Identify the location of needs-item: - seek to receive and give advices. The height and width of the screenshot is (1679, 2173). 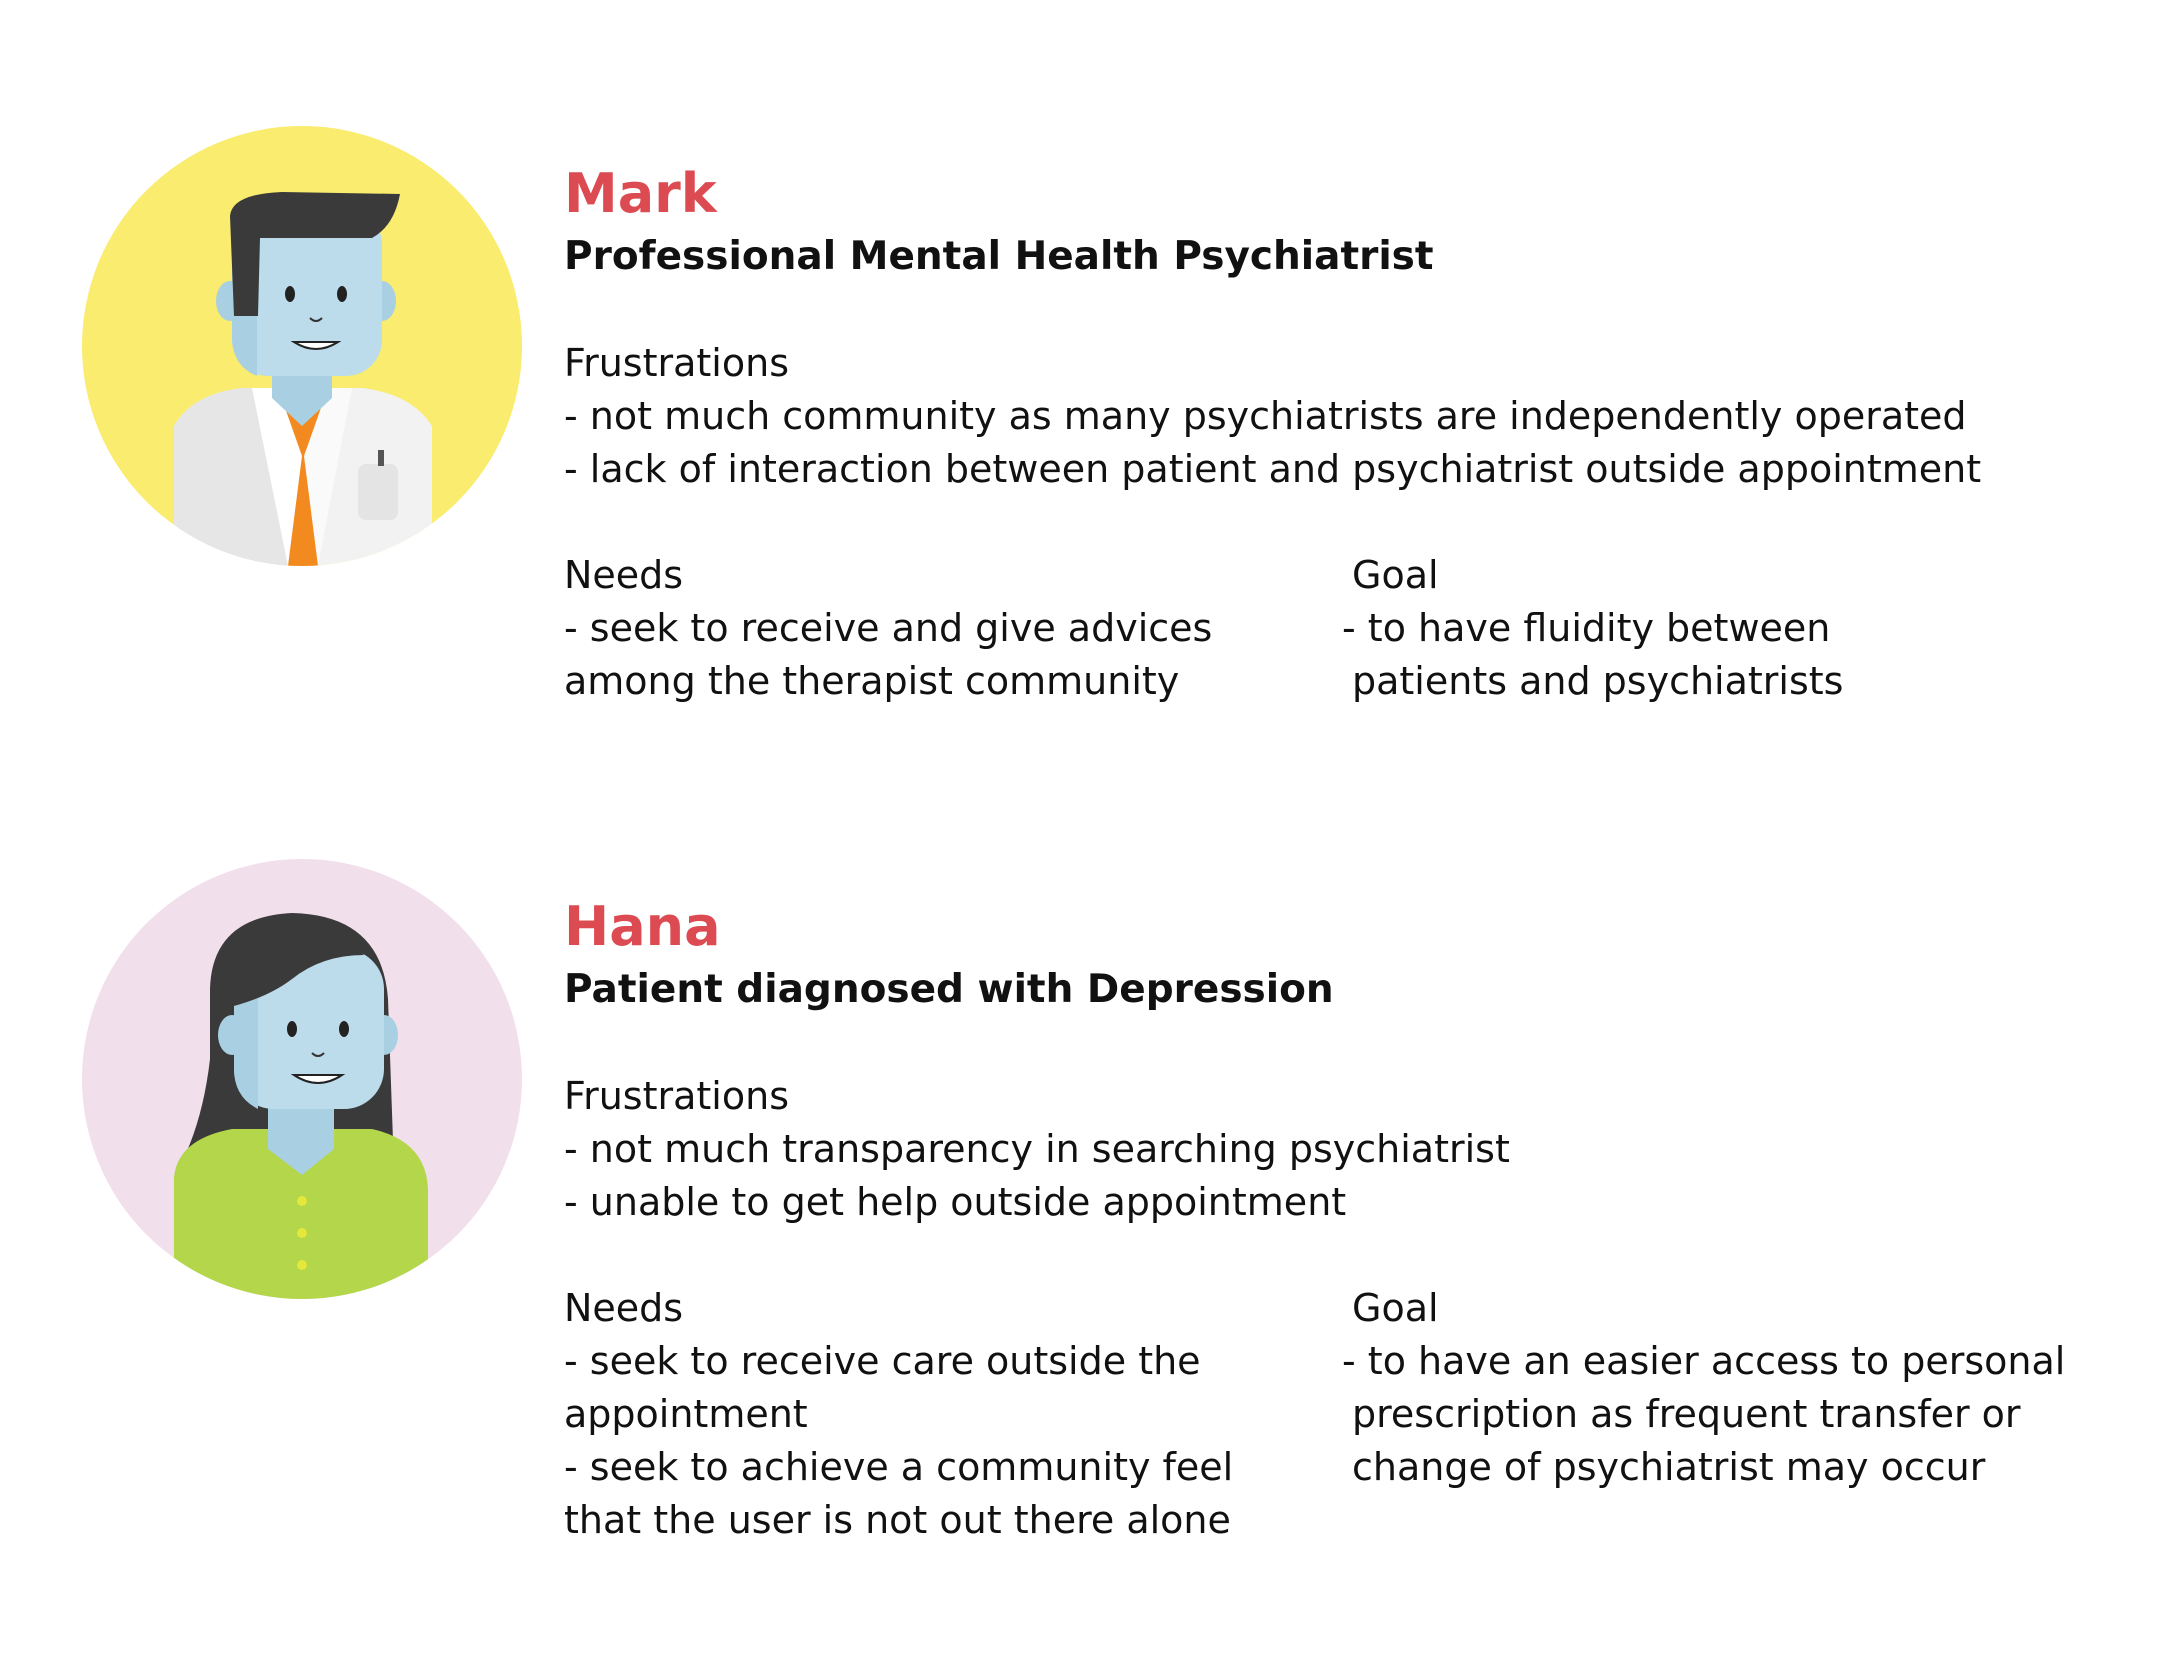
(888, 628).